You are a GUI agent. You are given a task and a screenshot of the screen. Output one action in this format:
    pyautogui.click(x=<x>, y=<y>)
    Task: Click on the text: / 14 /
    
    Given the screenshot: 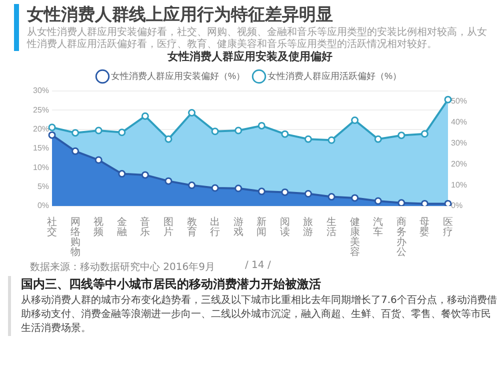 What is the action you would take?
    pyautogui.click(x=258, y=265)
    